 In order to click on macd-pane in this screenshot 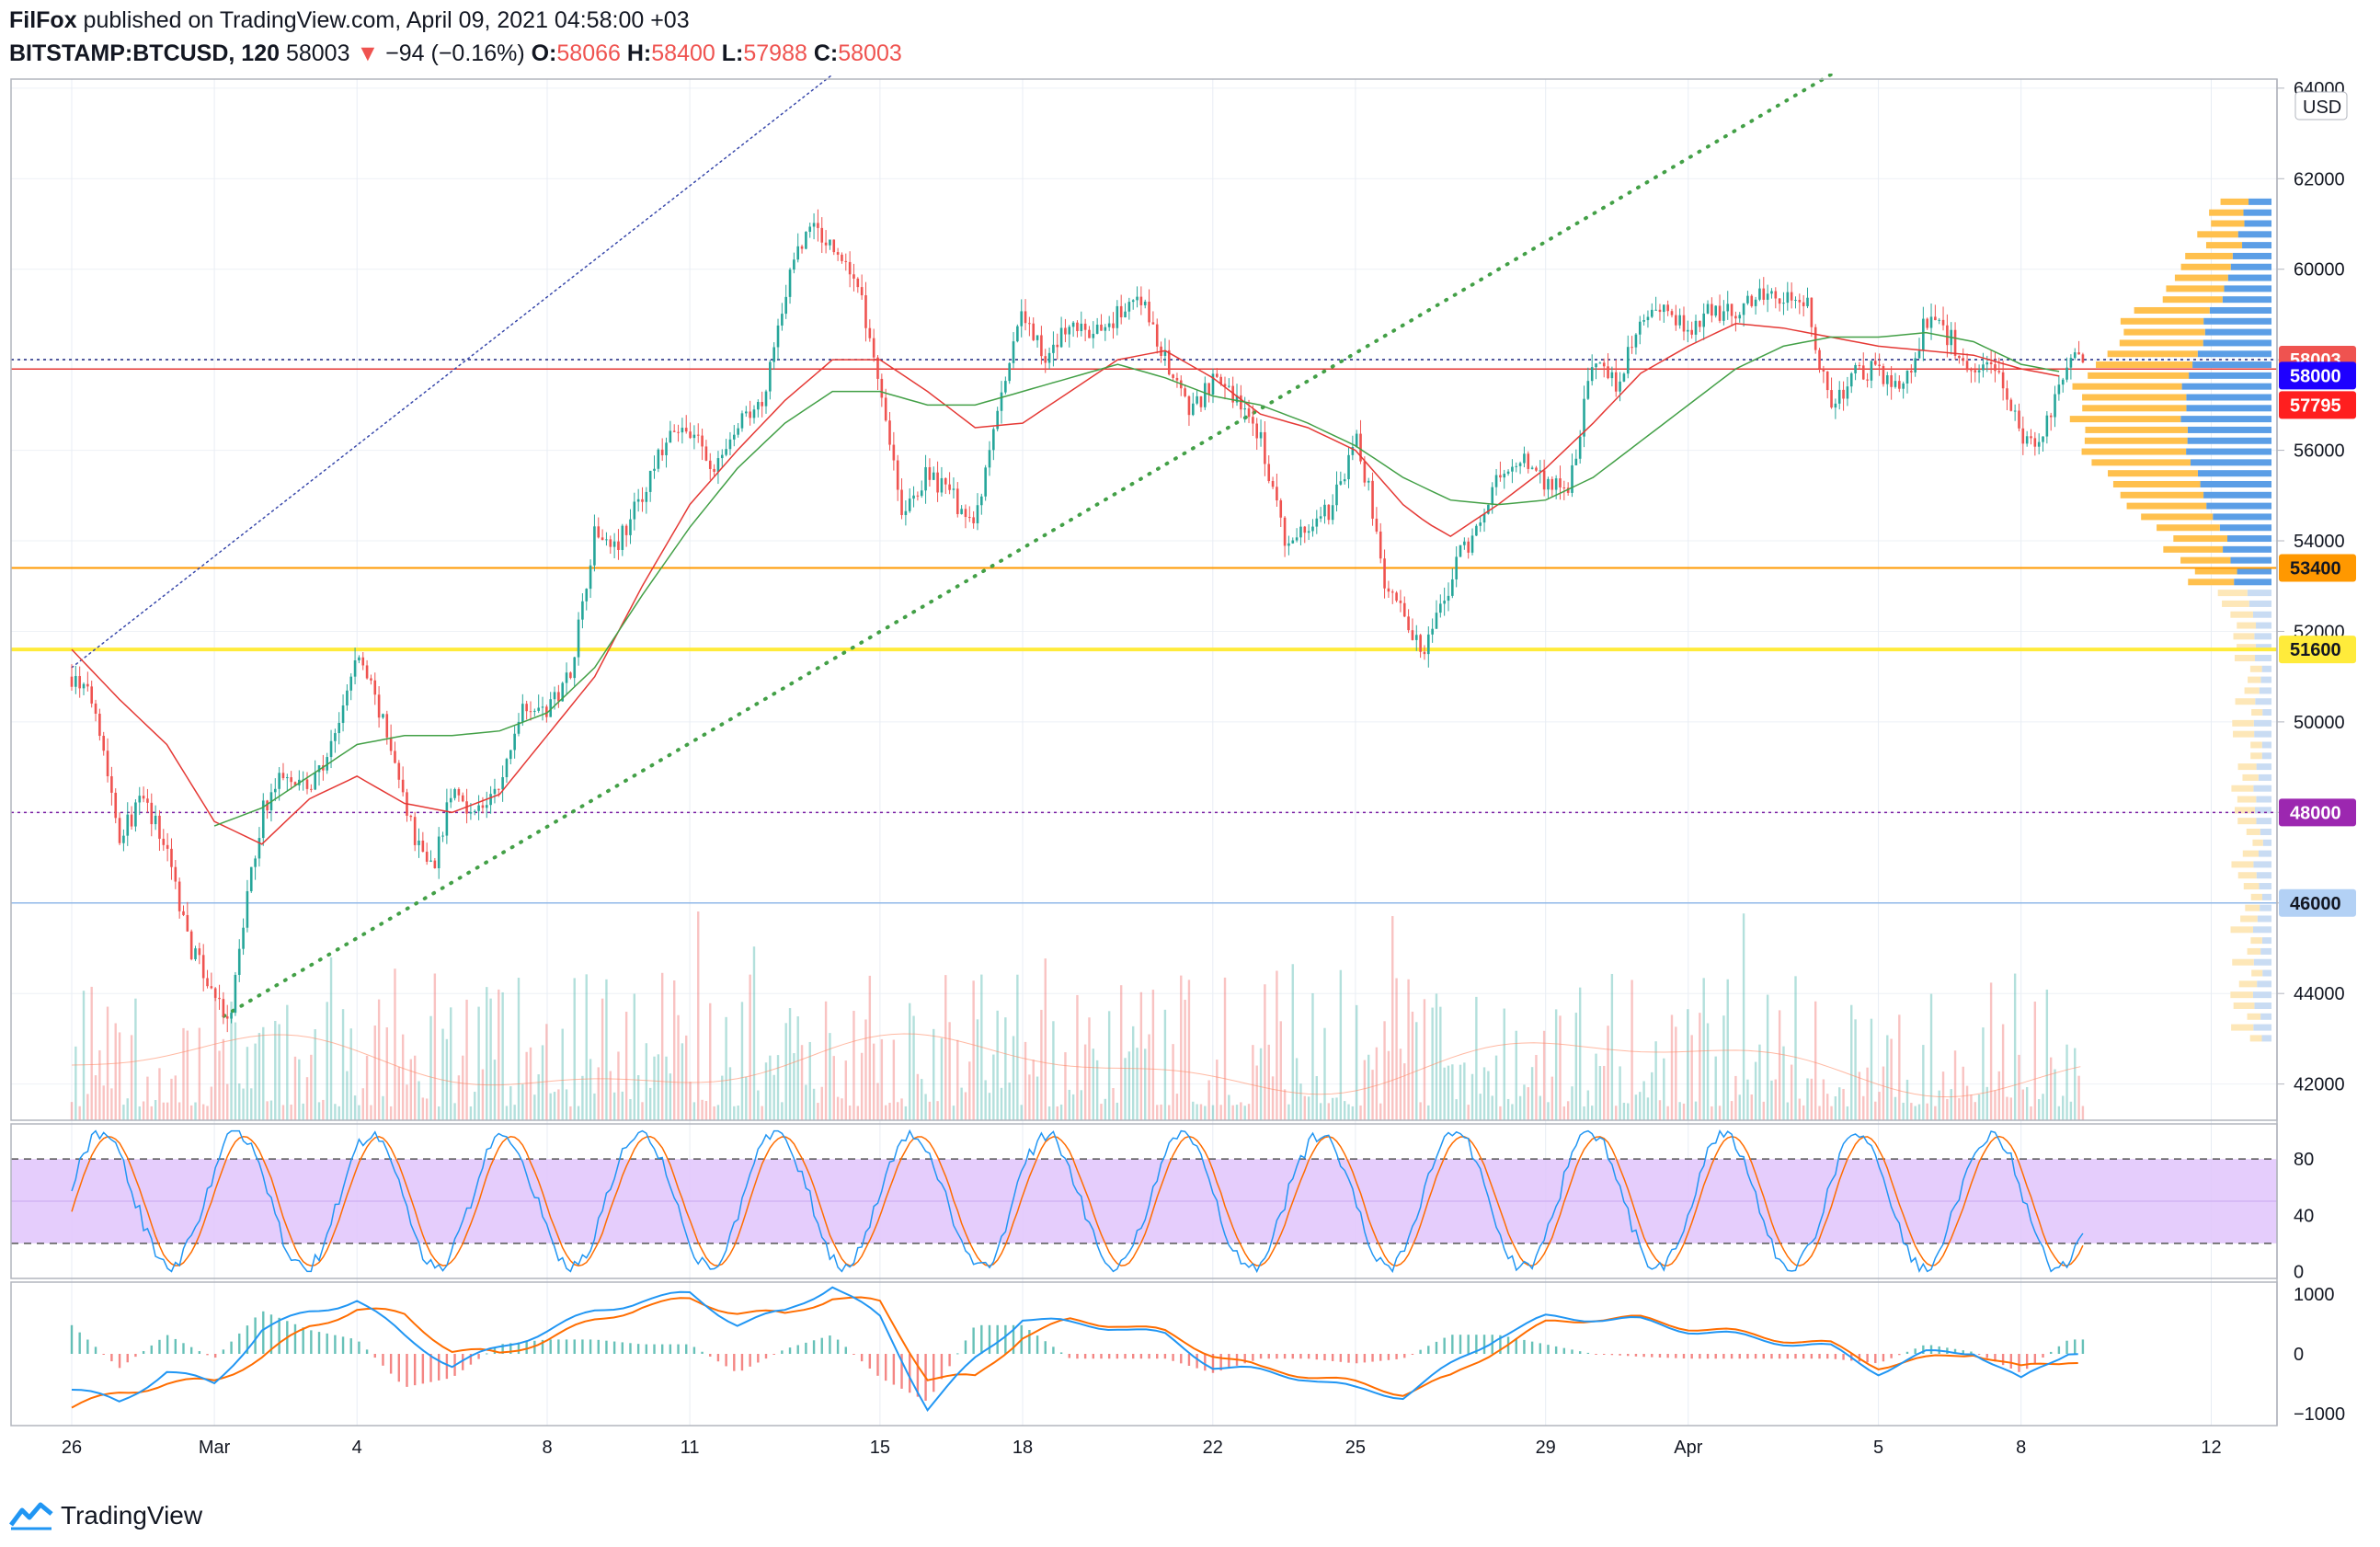, I will do `click(1077, 1349)`.